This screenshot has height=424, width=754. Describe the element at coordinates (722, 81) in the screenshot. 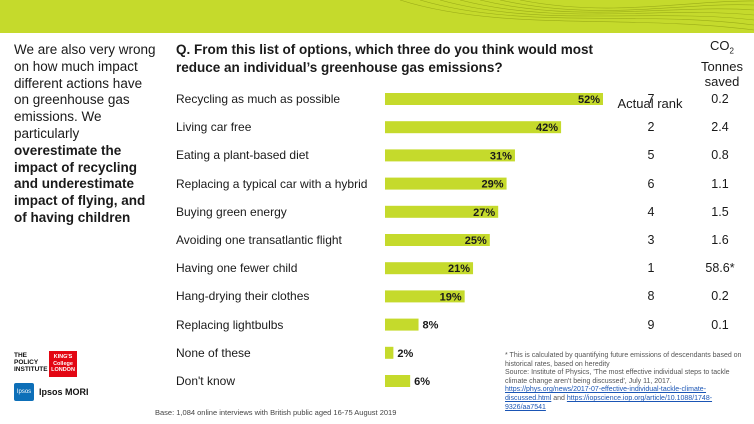

I see `co2-header-saved: saved` at that location.